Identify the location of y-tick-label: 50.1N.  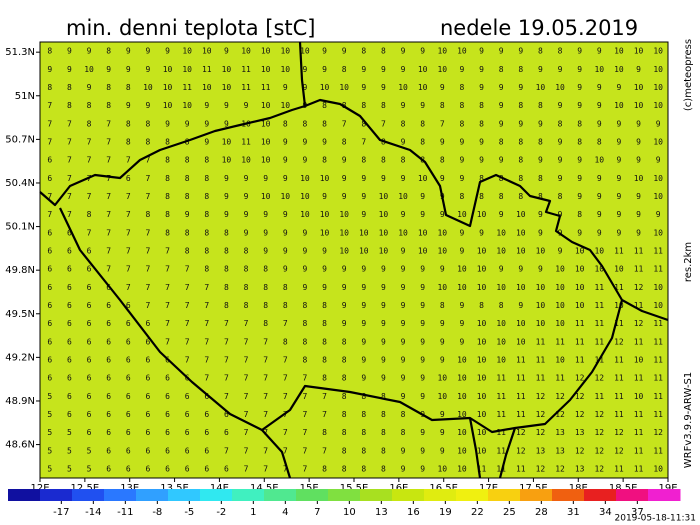
(20, 227).